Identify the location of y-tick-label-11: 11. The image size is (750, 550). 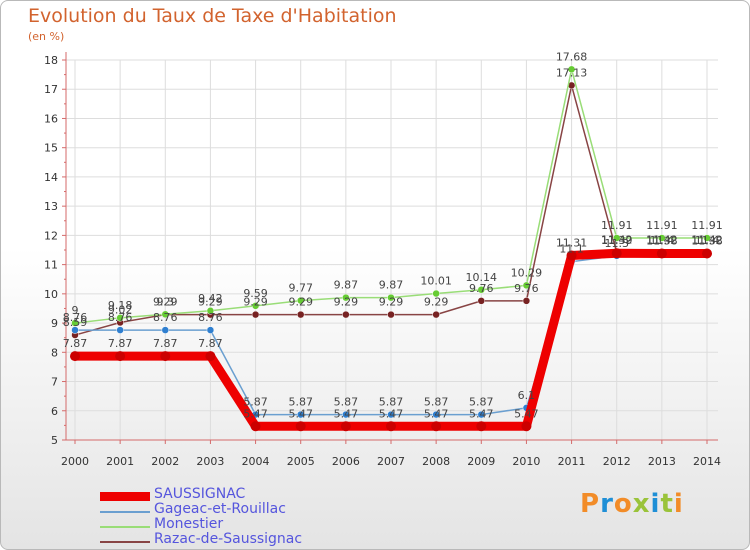
(51, 265).